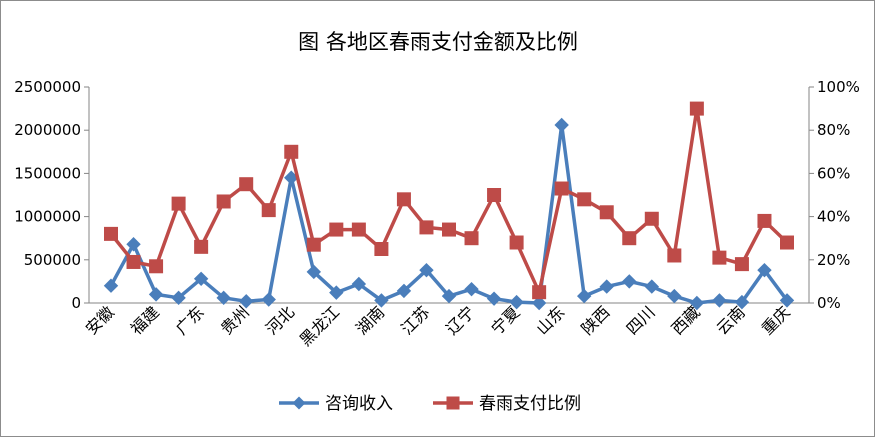 This screenshot has height=438, width=875. What do you see at coordinates (145, 320) in the screenshot?
I see `category-label: 福建` at bounding box center [145, 320].